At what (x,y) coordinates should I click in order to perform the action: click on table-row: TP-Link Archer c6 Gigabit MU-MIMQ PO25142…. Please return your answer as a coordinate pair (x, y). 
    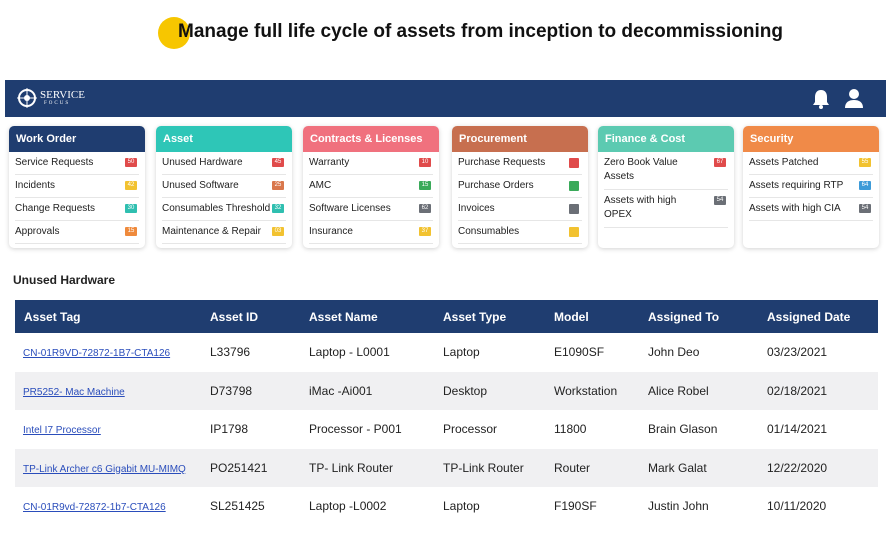
    Looking at the image, I should click on (446, 467).